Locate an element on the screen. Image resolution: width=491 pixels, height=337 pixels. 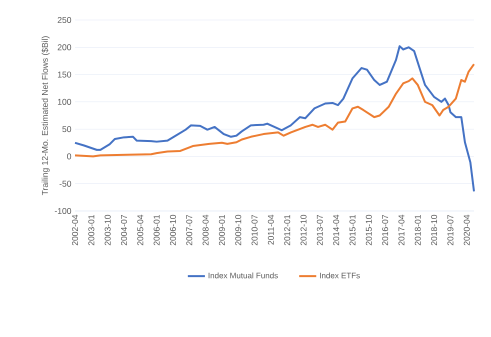
x-tick-label: 2013-07 is located at coordinates (319, 230).